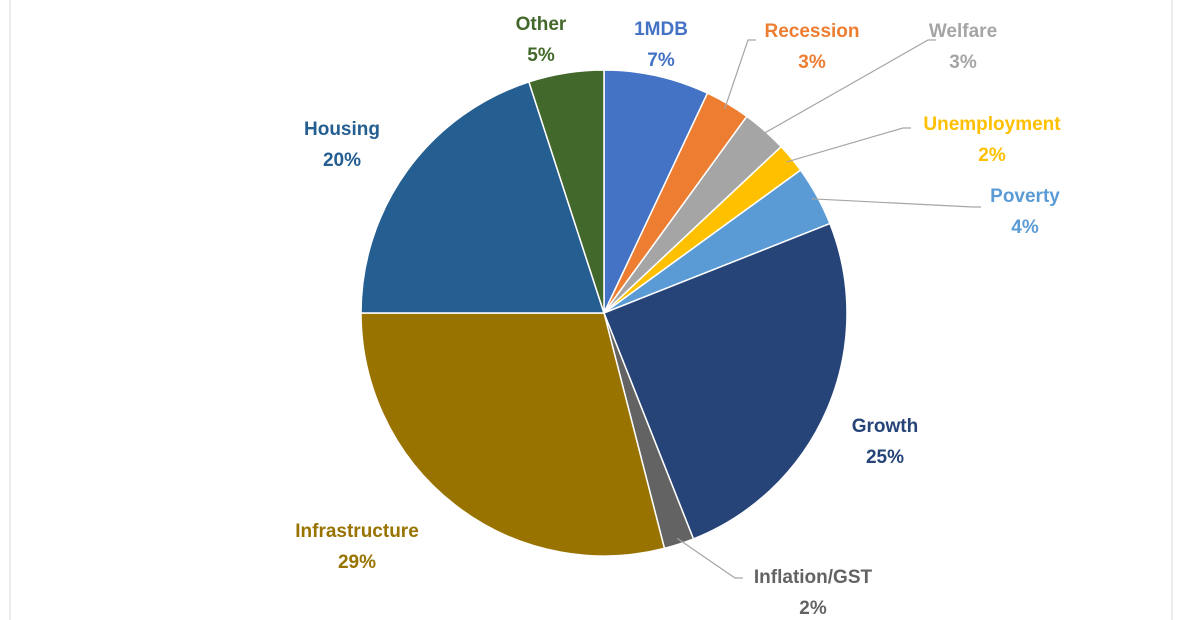  Describe the element at coordinates (342, 129) in the screenshot. I see `slice-label: Housing` at that location.